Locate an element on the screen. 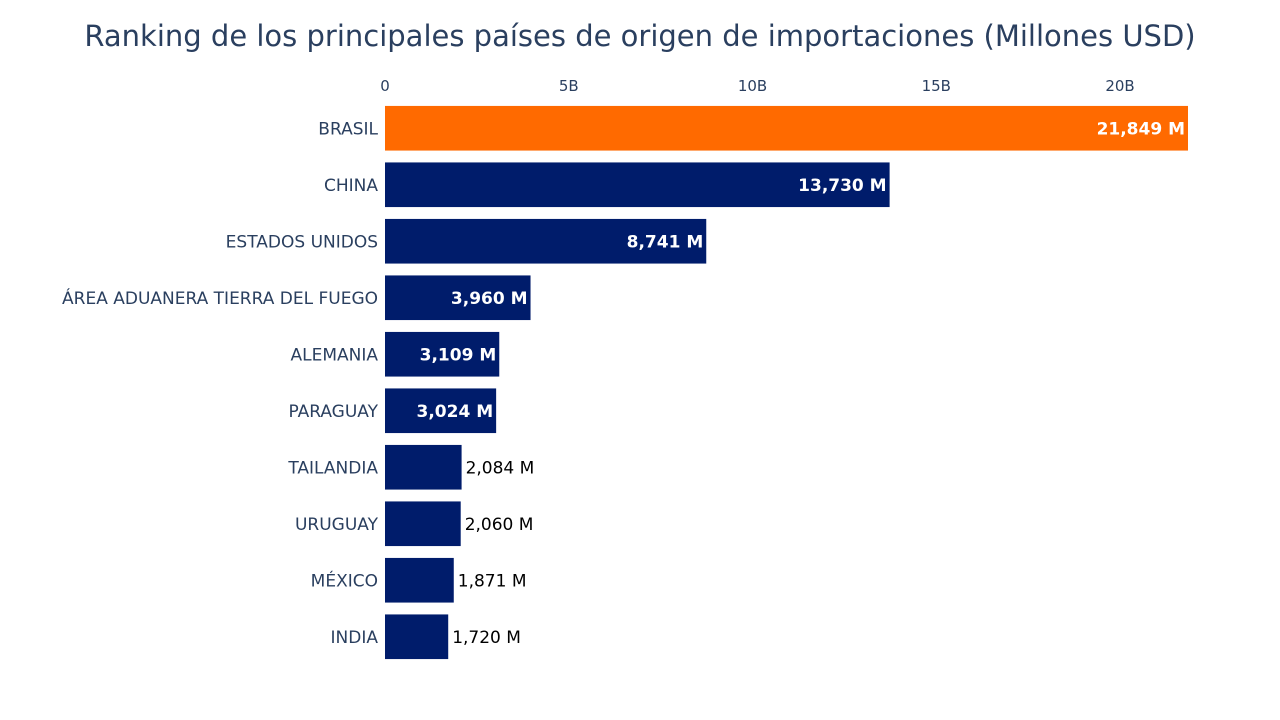 The image size is (1280, 720). x-tick-label: 15B is located at coordinates (936, 86).